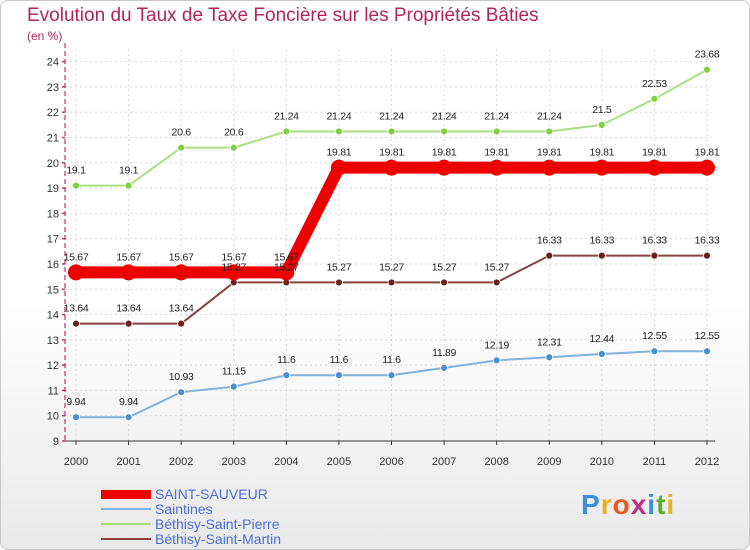 This screenshot has height=550, width=750. What do you see at coordinates (639, 504) in the screenshot?
I see `logo-letter: x` at bounding box center [639, 504].